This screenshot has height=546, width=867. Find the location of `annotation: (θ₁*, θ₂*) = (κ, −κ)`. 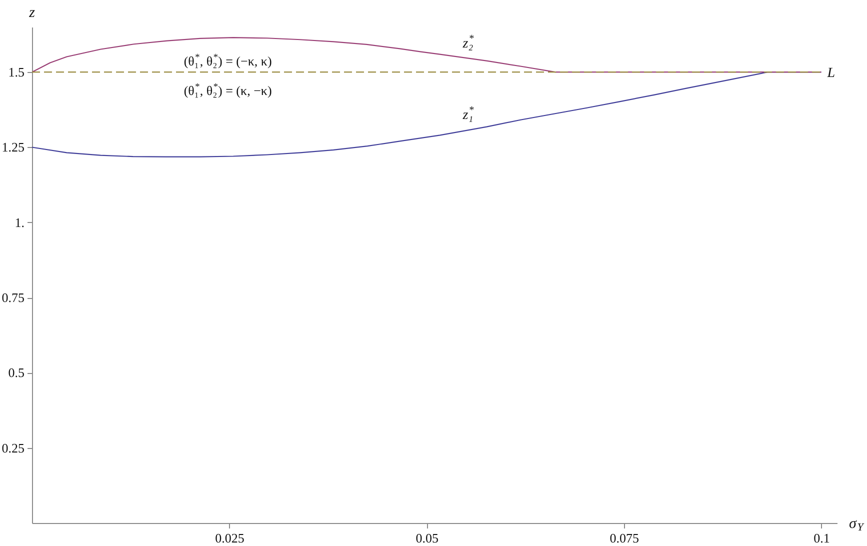

annotation: (θ₁*, θ₂*) = (κ, −κ) is located at coordinates (228, 90).